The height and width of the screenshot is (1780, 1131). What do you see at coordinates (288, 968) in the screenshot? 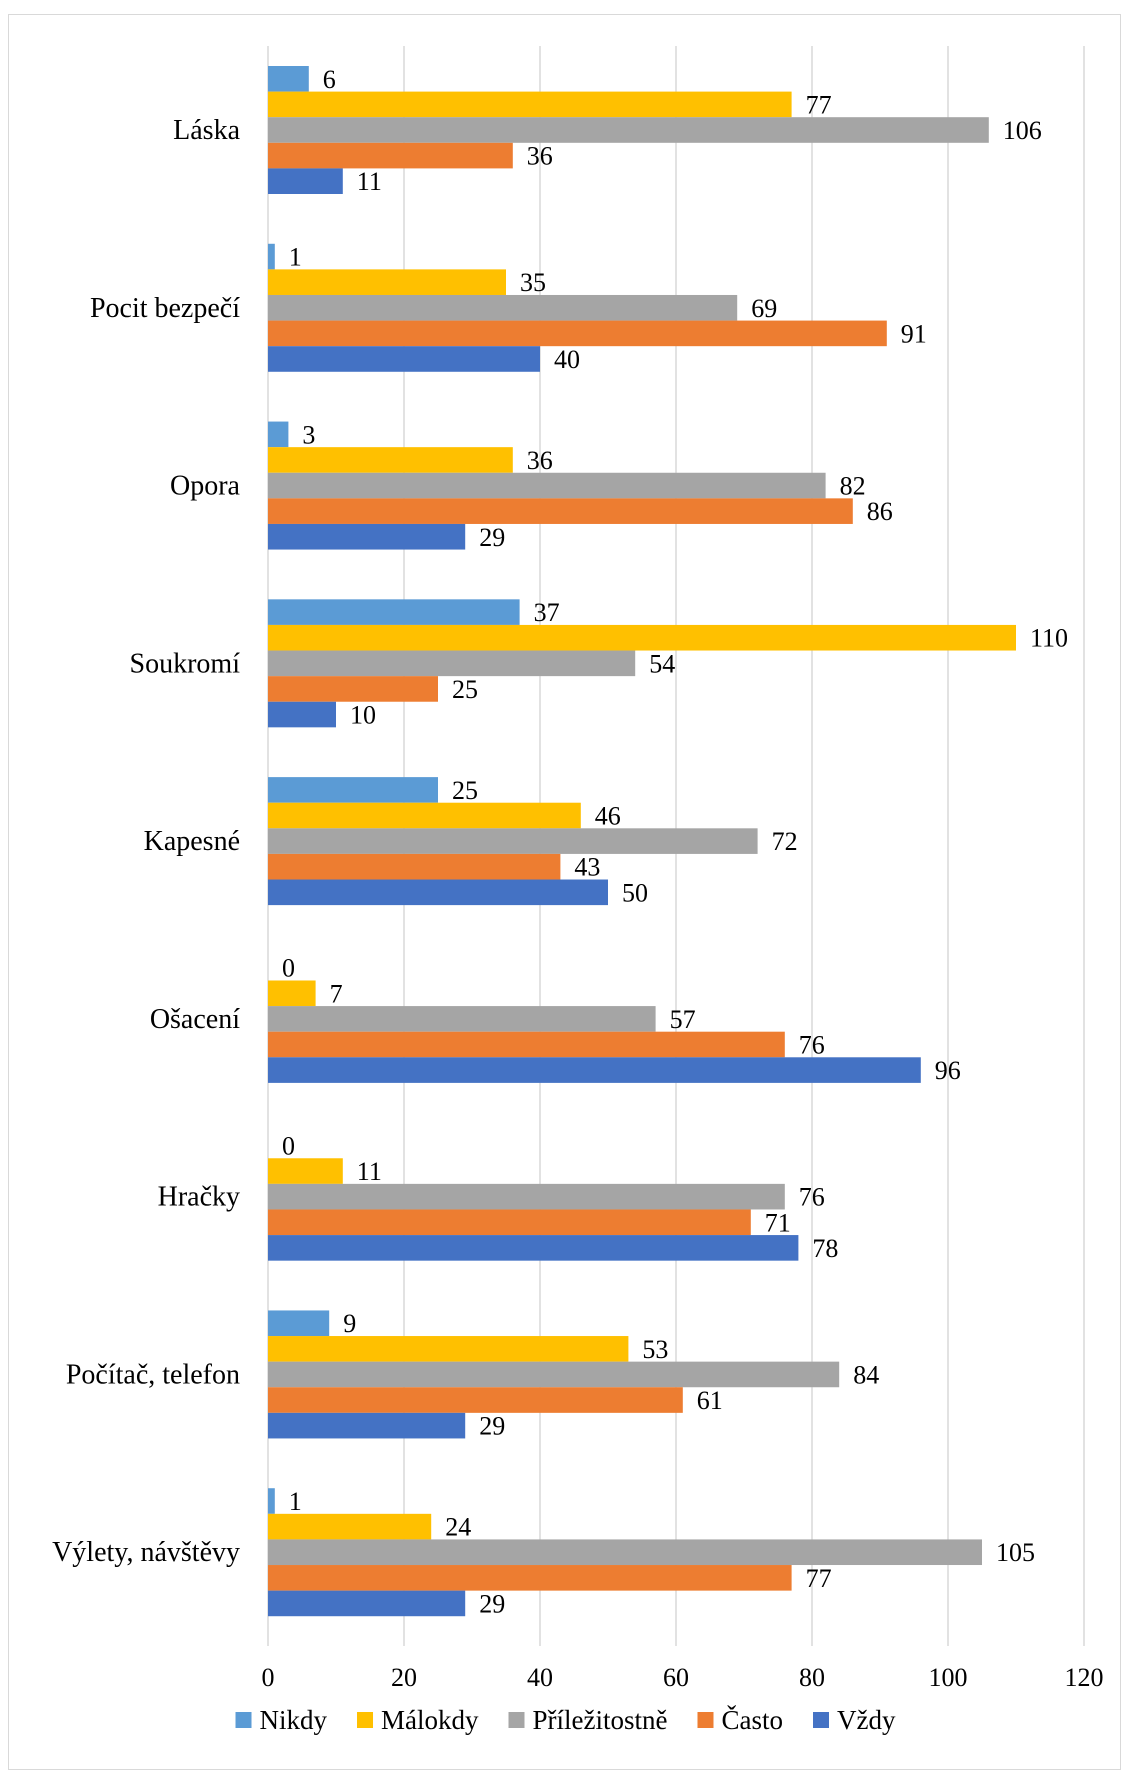
I see `value-label-osaceni-nikdy: 0` at bounding box center [288, 968].